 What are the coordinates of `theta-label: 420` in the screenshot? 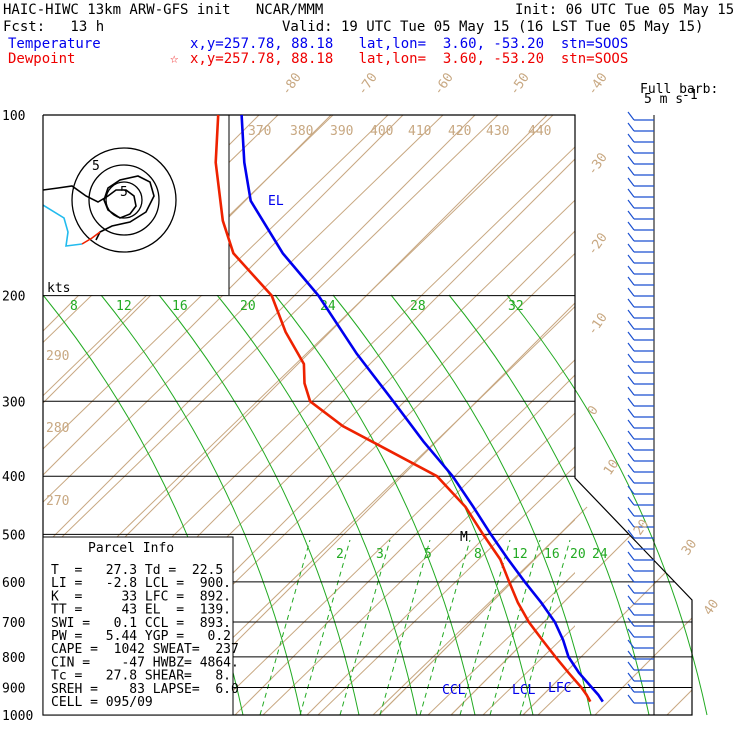 It's located at (459, 131).